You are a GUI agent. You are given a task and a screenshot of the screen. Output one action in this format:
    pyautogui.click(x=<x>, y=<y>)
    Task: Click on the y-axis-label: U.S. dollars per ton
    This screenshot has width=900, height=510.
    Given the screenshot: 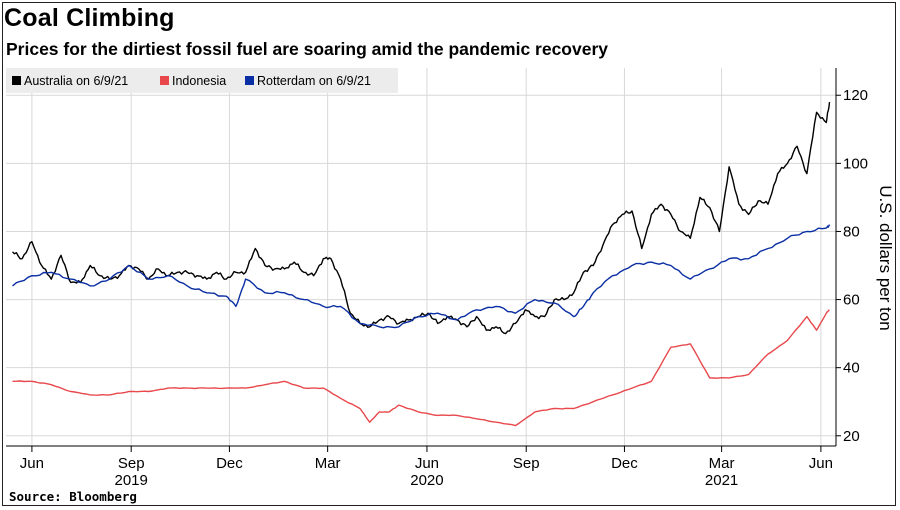 What is the action you would take?
    pyautogui.click(x=885, y=258)
    